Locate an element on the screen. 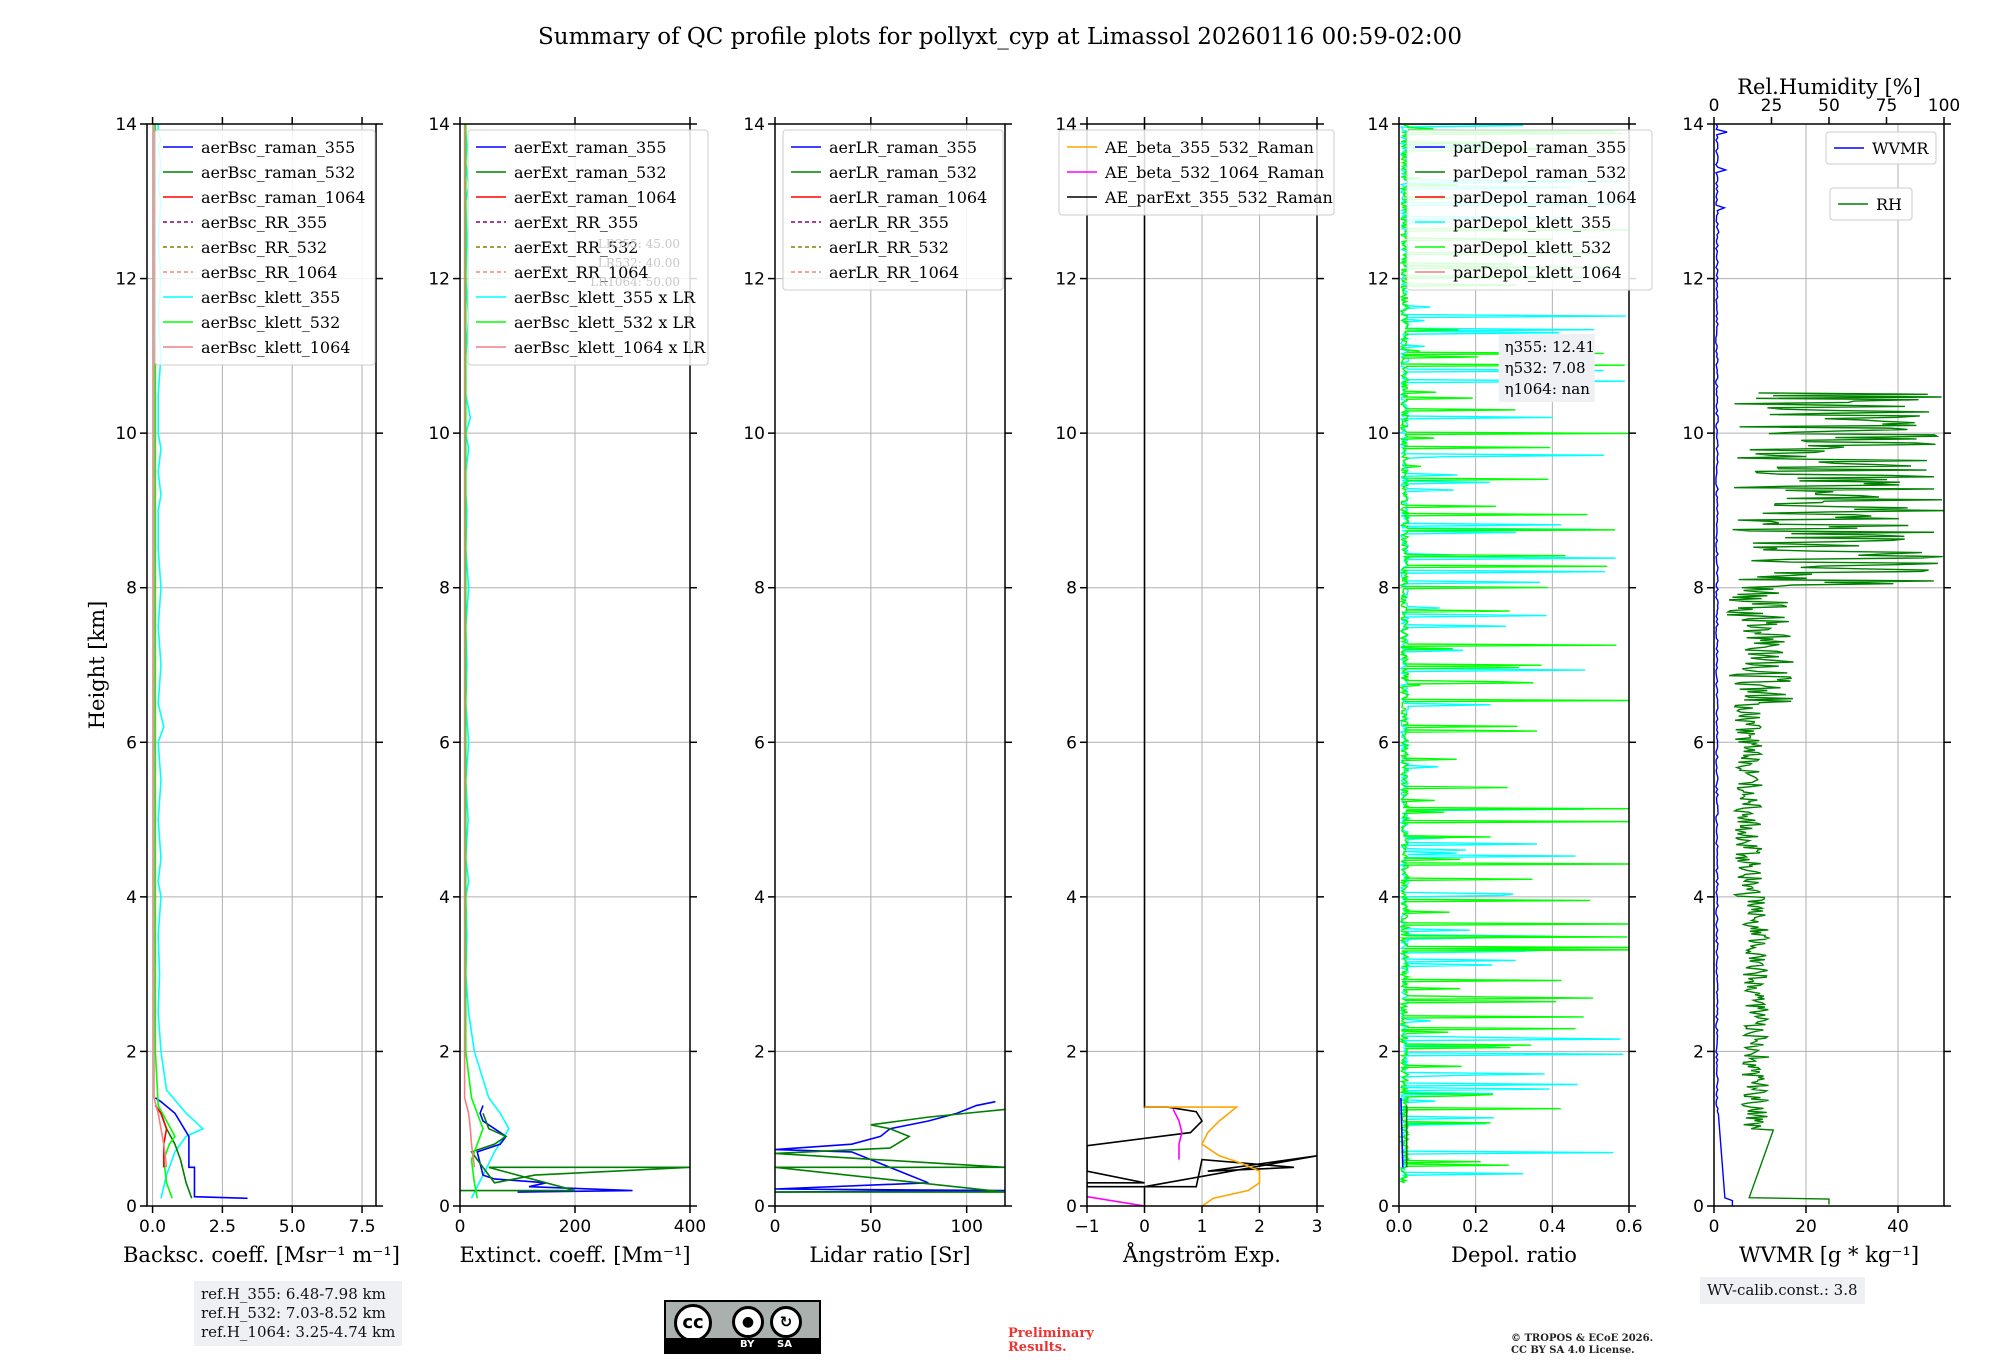 Image resolution: width=2000 pixels, height=1360 pixels. legend-label: aerExt_raman_532 is located at coordinates (590, 172).